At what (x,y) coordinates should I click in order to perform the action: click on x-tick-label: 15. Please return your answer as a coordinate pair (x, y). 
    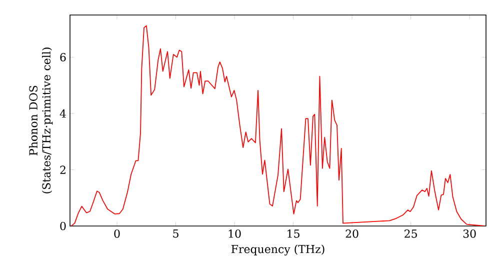
    Looking at the image, I should click on (294, 234).